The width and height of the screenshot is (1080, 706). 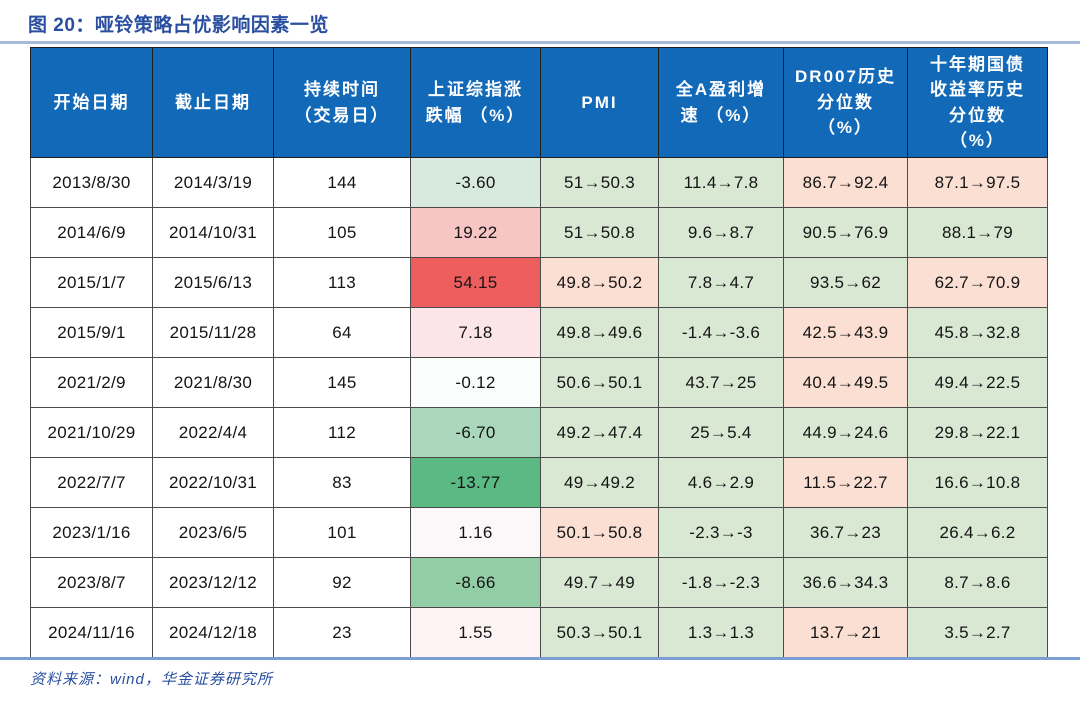 What do you see at coordinates (342, 102) in the screenshot?
I see `column-header: 持续时间 （交易日）` at bounding box center [342, 102].